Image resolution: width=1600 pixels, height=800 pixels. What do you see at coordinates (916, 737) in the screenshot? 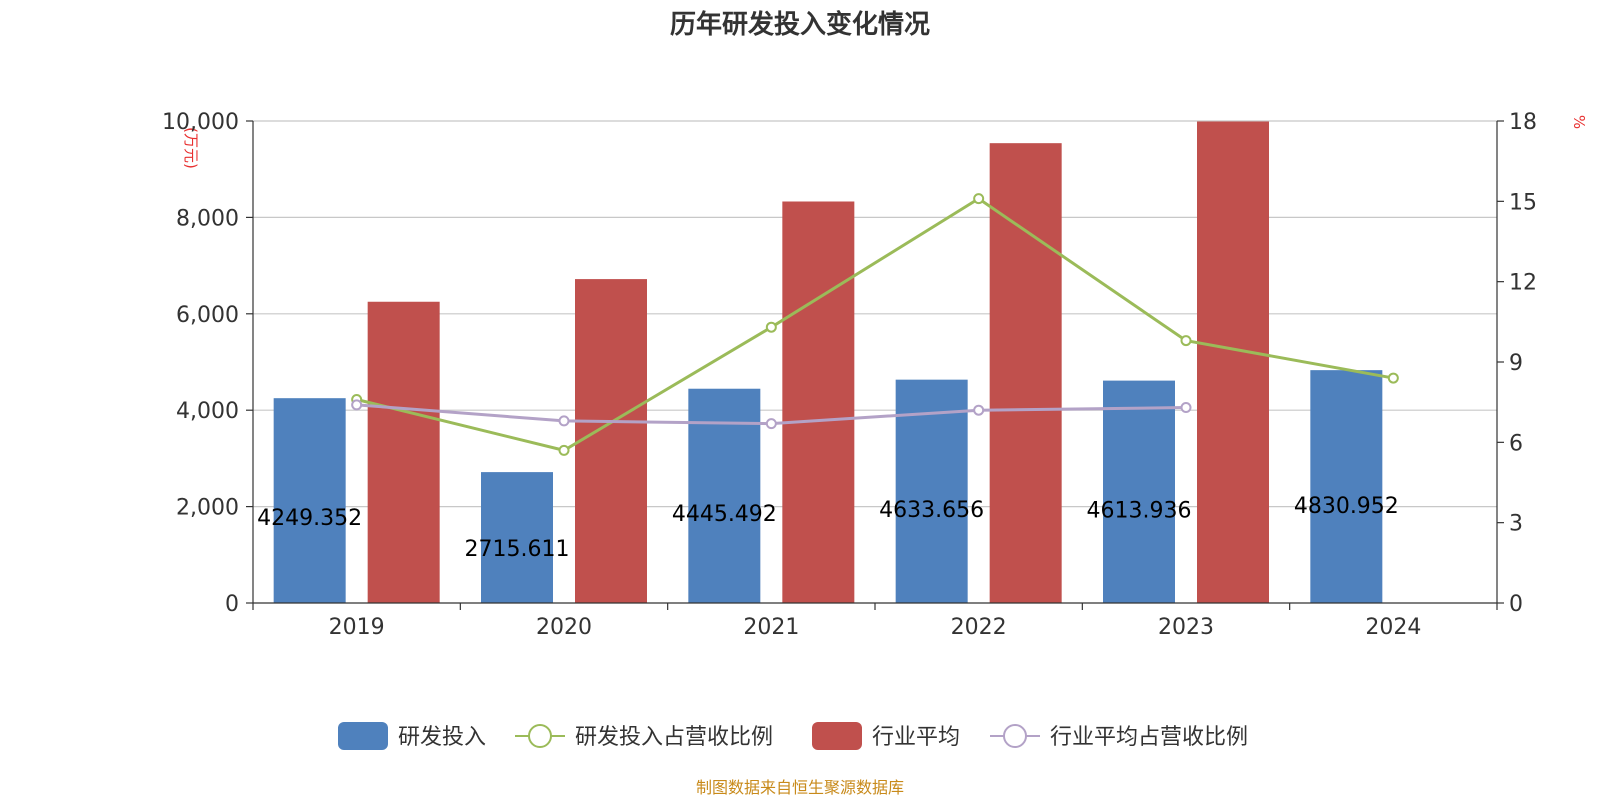
I see `legend-label: 行业平均` at bounding box center [916, 737].